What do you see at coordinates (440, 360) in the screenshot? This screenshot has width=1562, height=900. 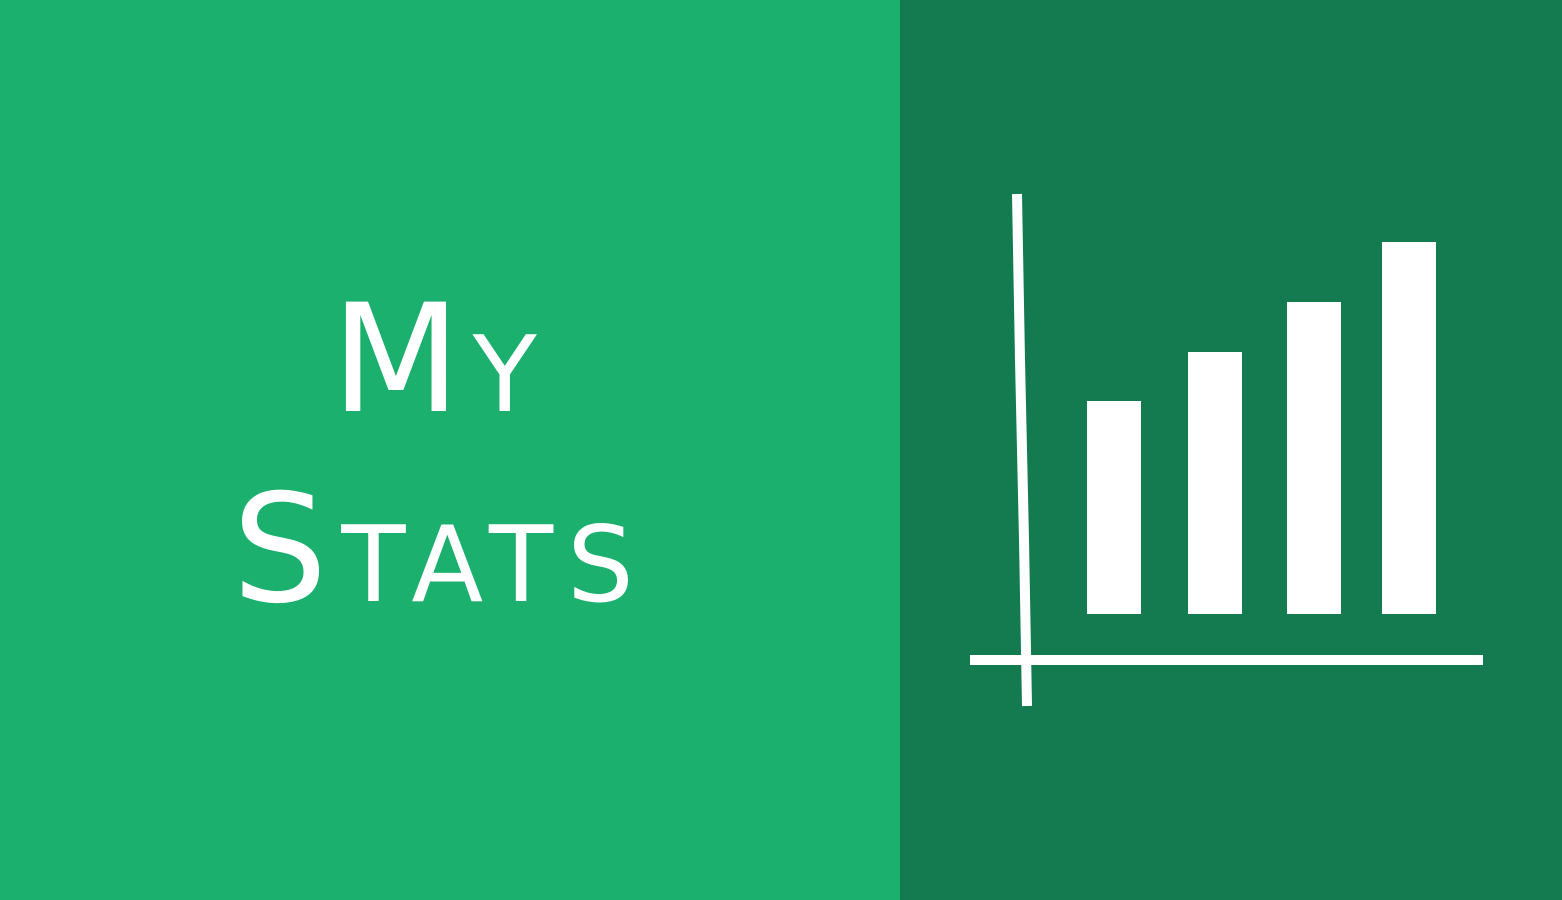 I see `title-line-my: My` at bounding box center [440, 360].